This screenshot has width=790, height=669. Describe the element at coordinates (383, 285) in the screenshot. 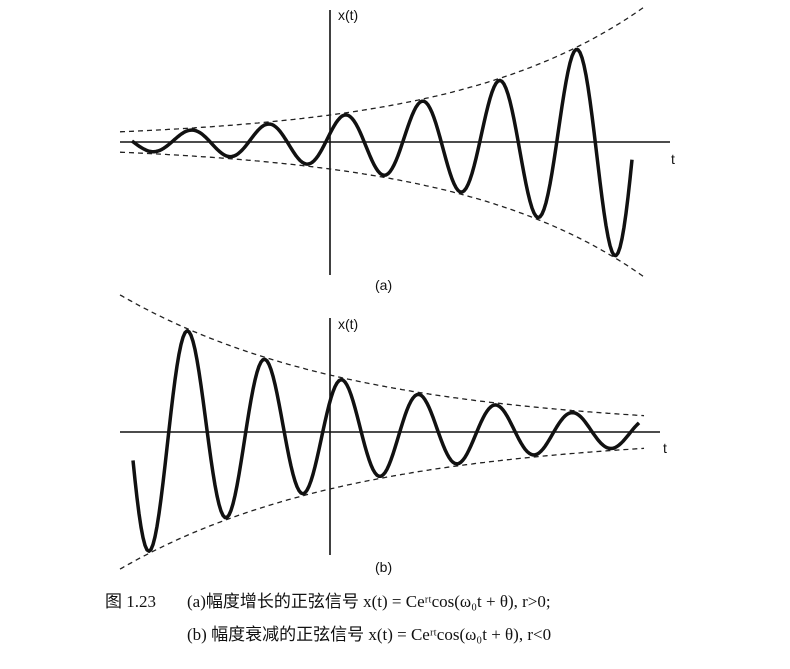

I see `panel-label: (a)` at that location.